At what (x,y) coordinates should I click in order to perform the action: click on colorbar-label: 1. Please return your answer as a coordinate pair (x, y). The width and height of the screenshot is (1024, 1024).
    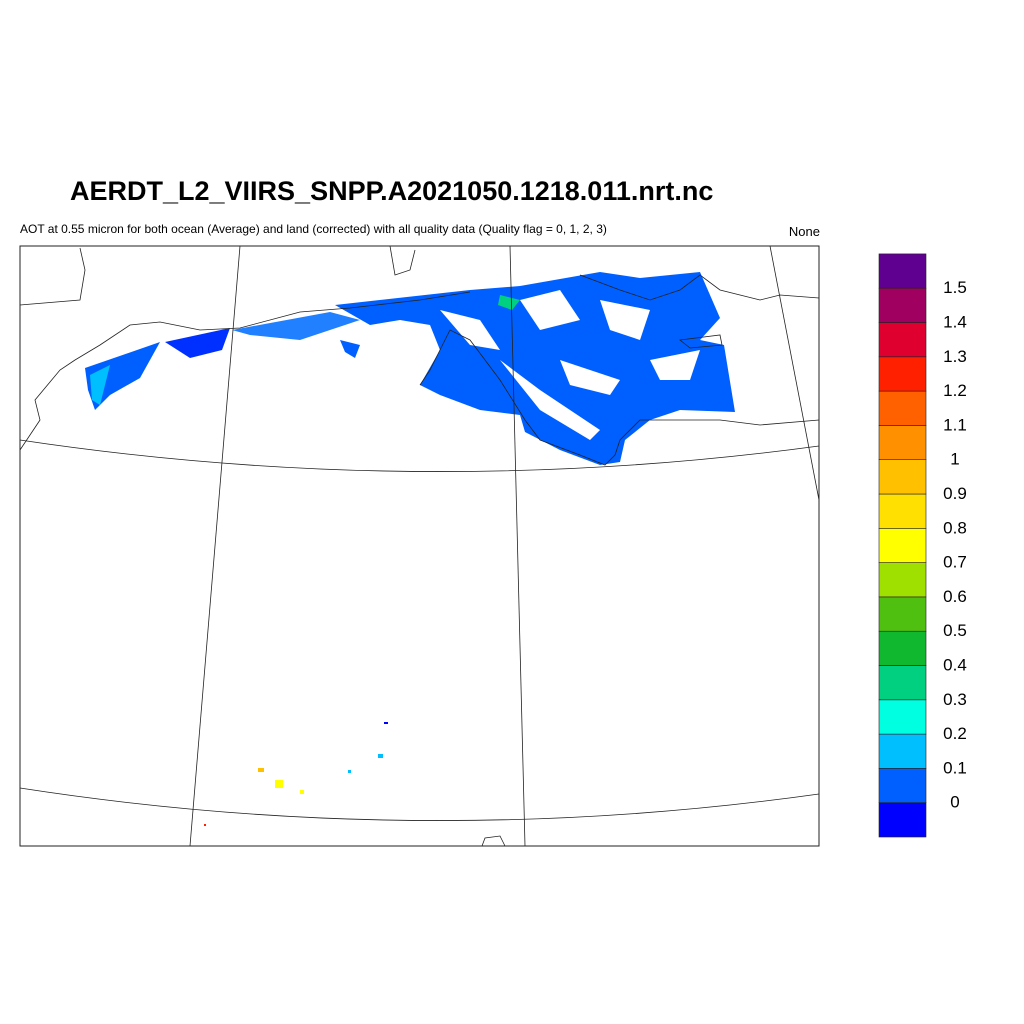
    Looking at the image, I should click on (954, 459).